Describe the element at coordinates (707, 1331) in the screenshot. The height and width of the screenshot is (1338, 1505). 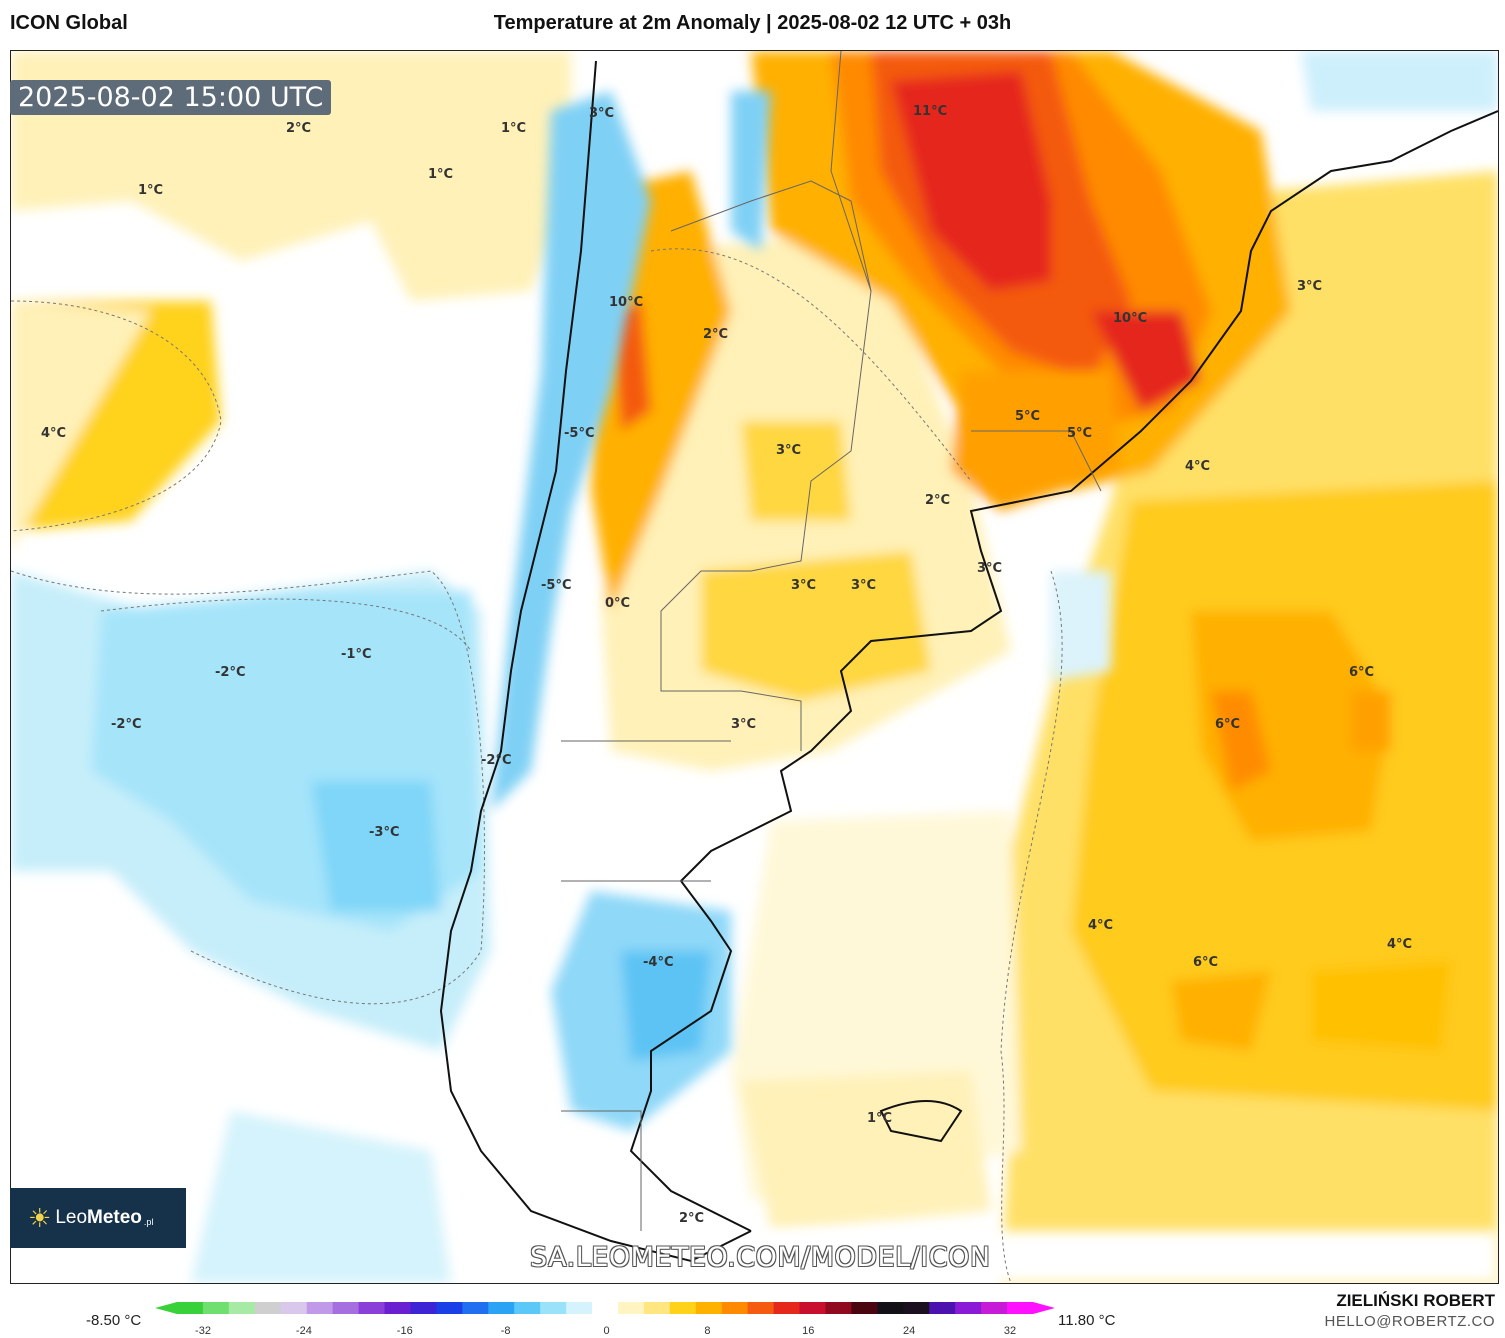
I see `colorbar-tick-label: 8` at that location.